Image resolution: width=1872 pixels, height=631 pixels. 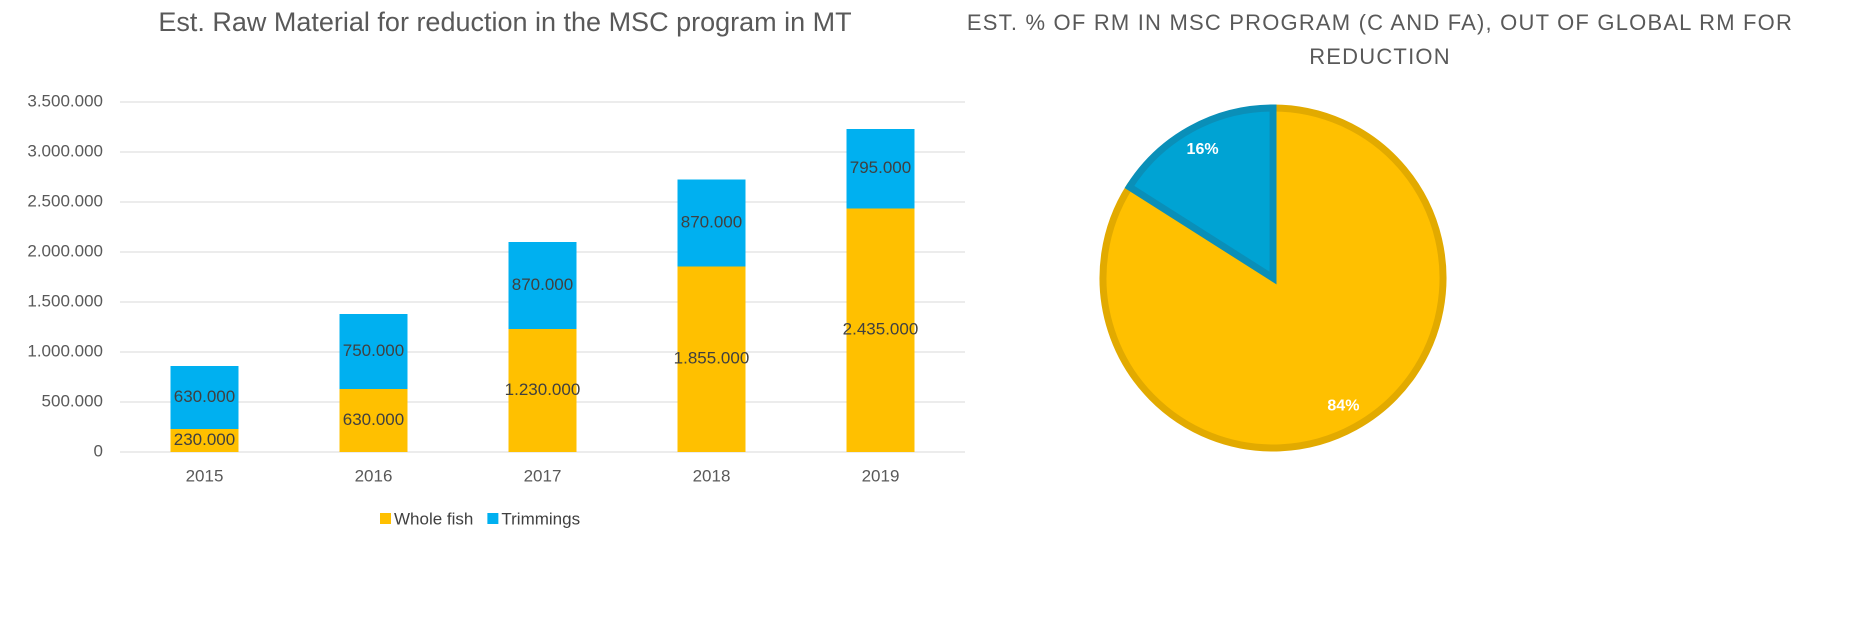 I want to click on y-tick-label: 0, so click(x=98, y=450).